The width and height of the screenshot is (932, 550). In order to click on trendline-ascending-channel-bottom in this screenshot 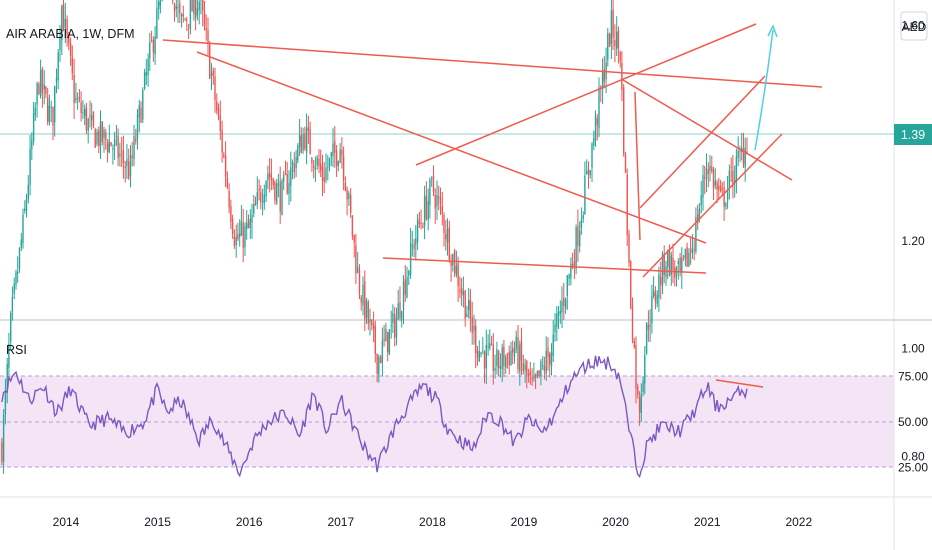, I will do `click(712, 205)`.